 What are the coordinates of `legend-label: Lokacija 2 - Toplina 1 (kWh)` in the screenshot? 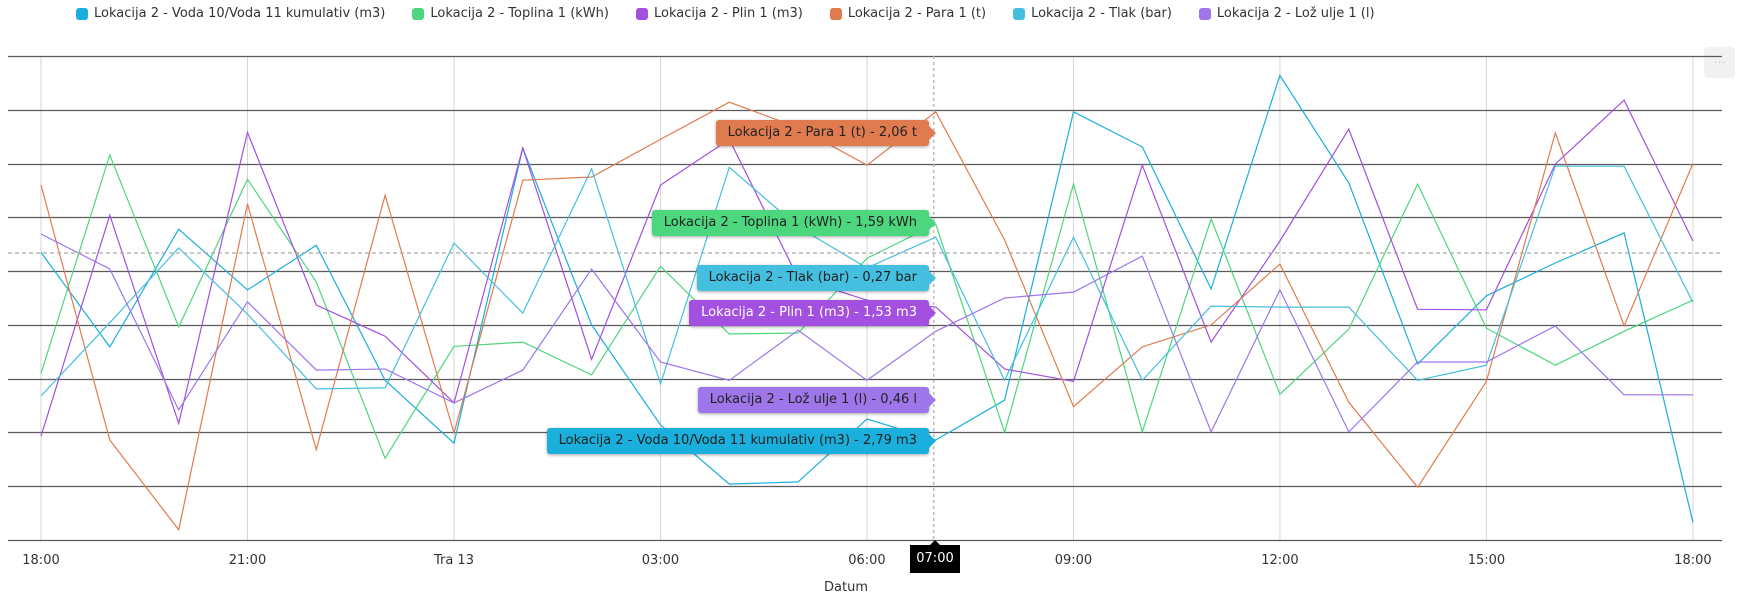 It's located at (519, 13).